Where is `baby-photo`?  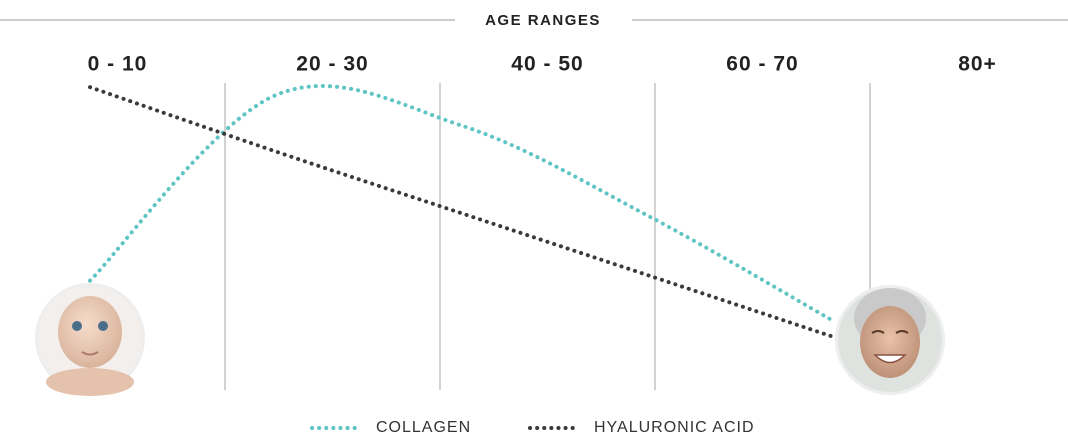 baby-photo is located at coordinates (90, 339).